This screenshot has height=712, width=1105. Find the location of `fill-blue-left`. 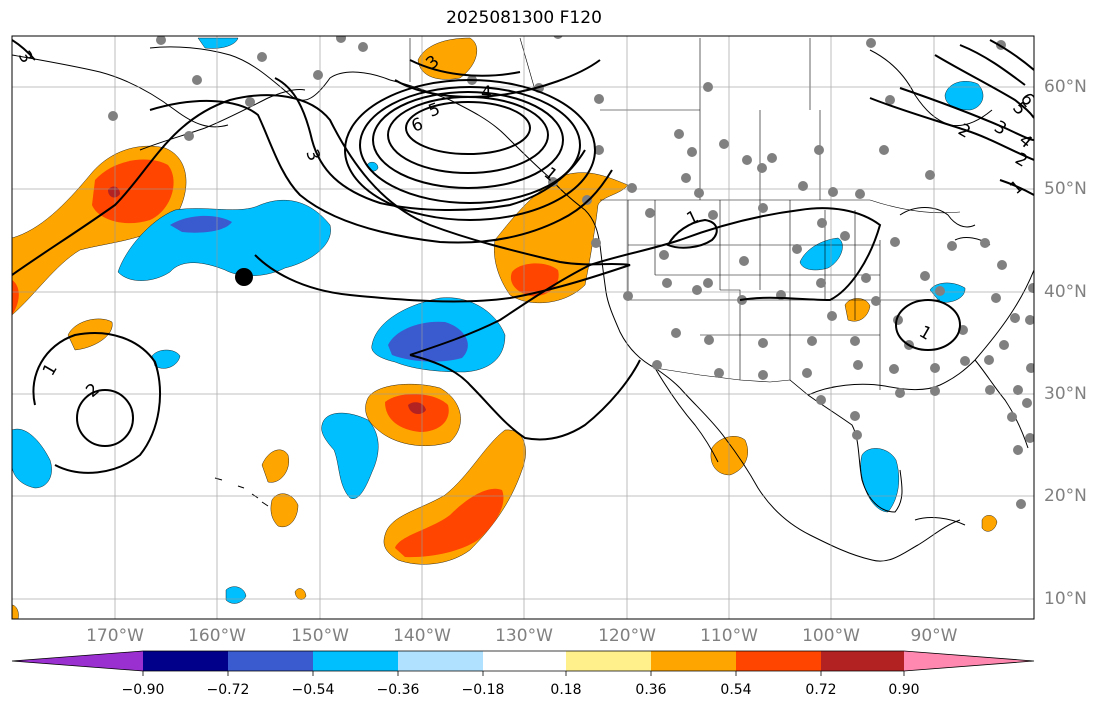

fill-blue-left is located at coordinates (32, 458).